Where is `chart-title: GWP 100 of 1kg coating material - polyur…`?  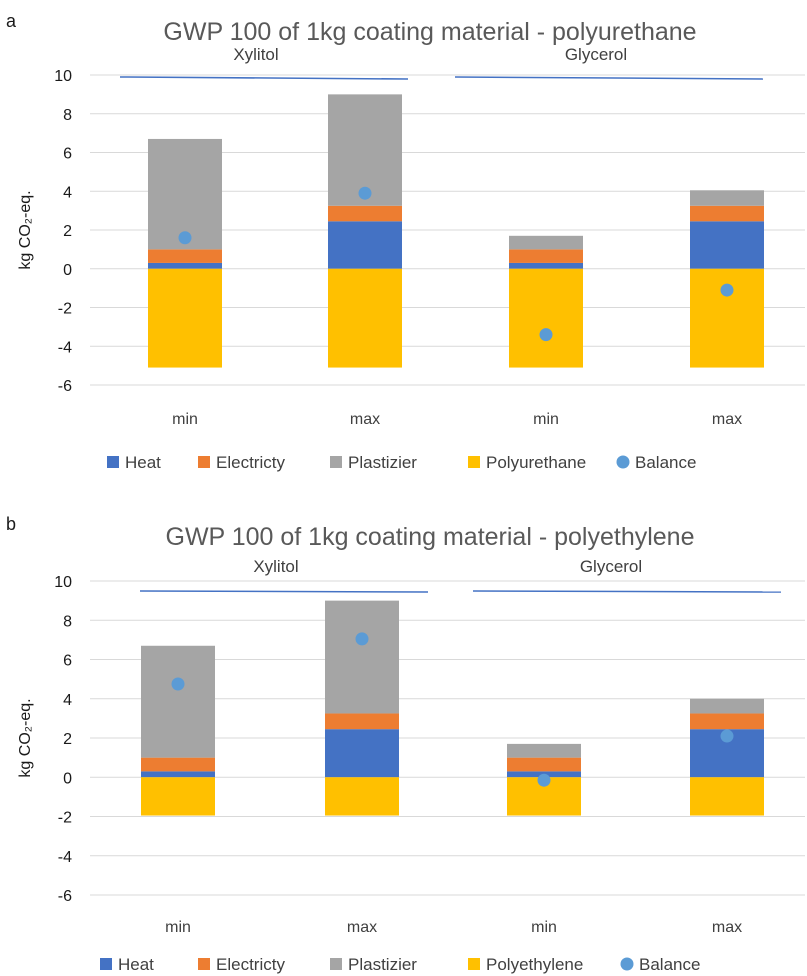 chart-title: GWP 100 of 1kg coating material - polyur… is located at coordinates (429, 32).